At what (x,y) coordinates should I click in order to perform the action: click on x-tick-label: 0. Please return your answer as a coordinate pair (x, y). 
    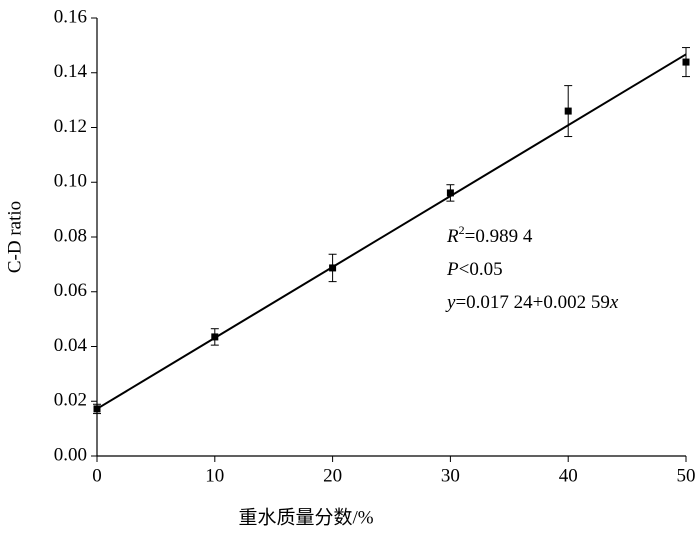
    Looking at the image, I should click on (97, 475).